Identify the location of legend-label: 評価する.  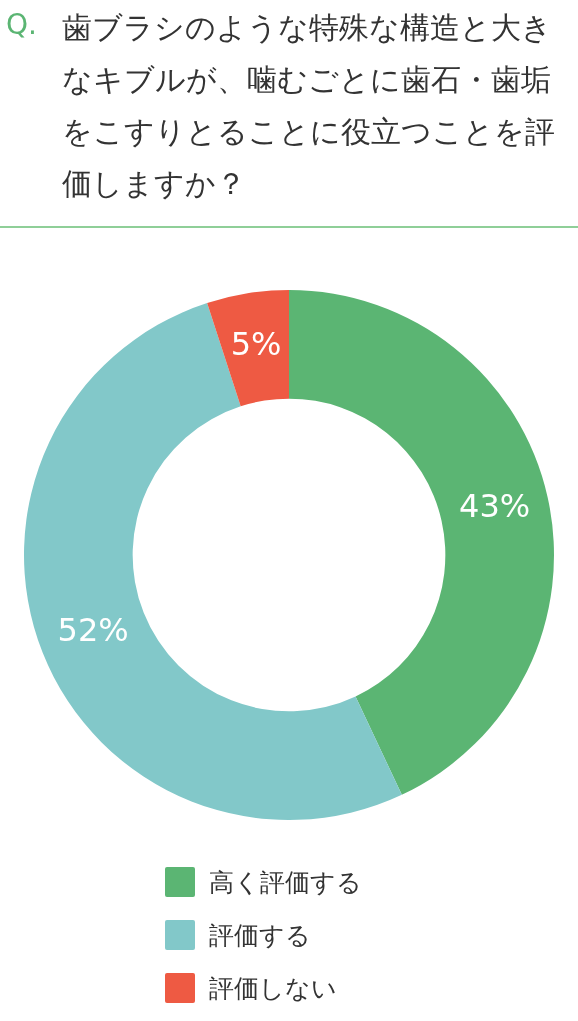
(260, 935).